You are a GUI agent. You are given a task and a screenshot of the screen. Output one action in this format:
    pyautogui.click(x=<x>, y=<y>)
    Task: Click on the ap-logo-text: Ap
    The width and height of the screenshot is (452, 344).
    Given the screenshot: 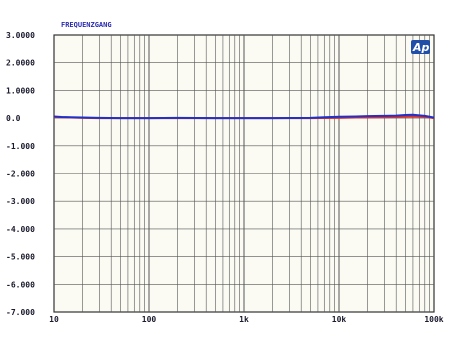 What is the action you would take?
    pyautogui.click(x=421, y=47)
    